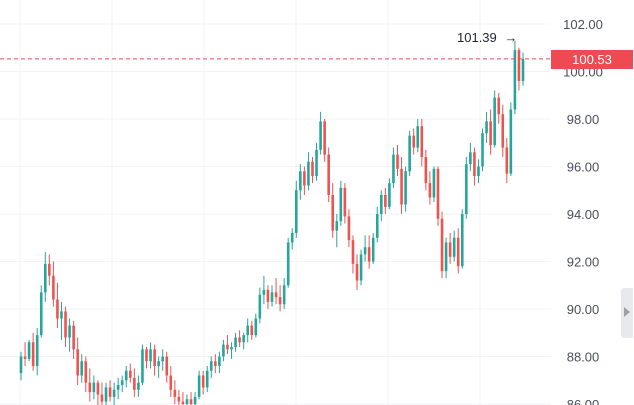 The width and height of the screenshot is (634, 405). I want to click on current-price-badge: 100.53, so click(592, 59).